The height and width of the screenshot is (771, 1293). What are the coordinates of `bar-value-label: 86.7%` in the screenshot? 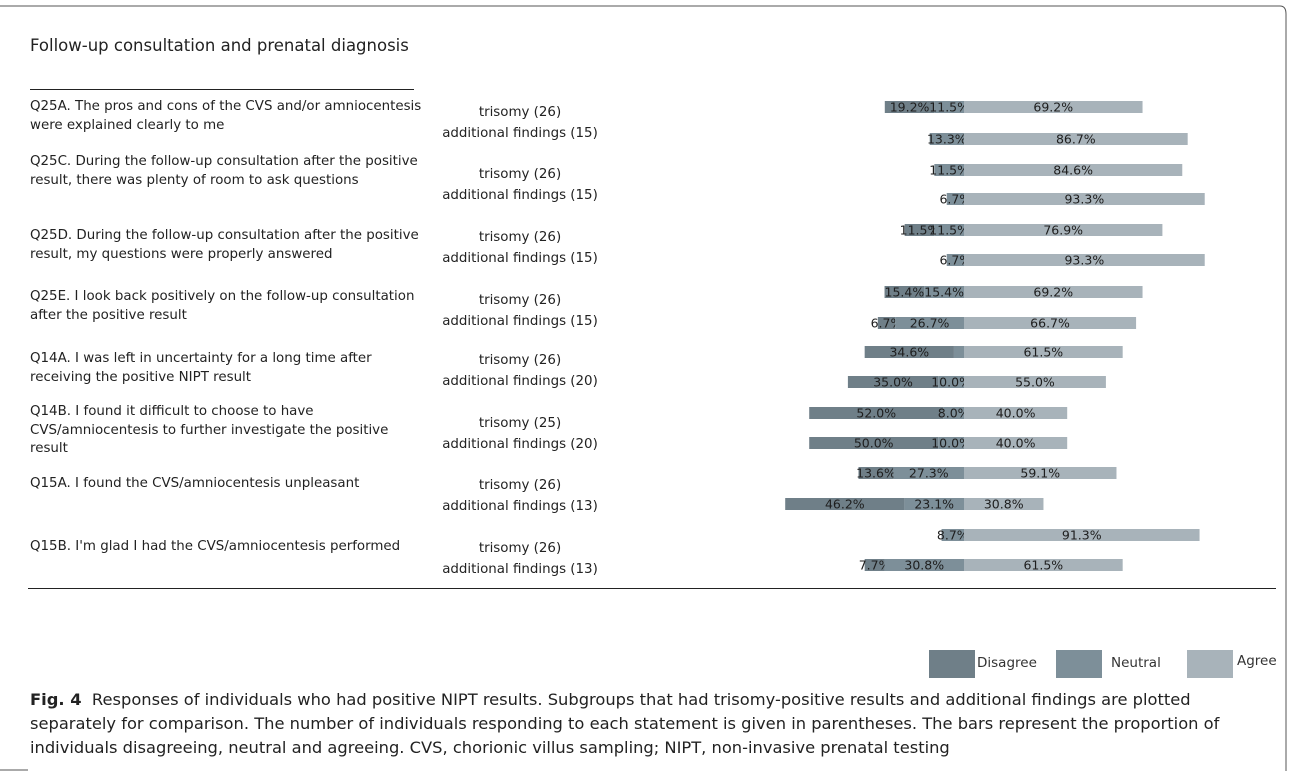 It's located at (1076, 139).